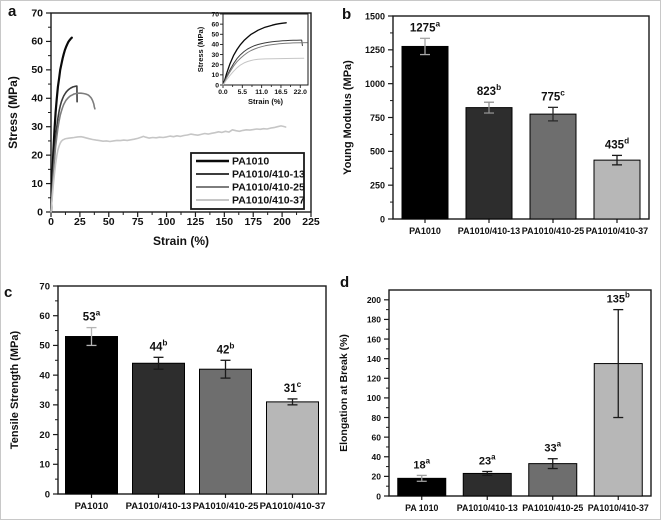  I want to click on legend-label: PA1010/410-13, so click(268, 175).